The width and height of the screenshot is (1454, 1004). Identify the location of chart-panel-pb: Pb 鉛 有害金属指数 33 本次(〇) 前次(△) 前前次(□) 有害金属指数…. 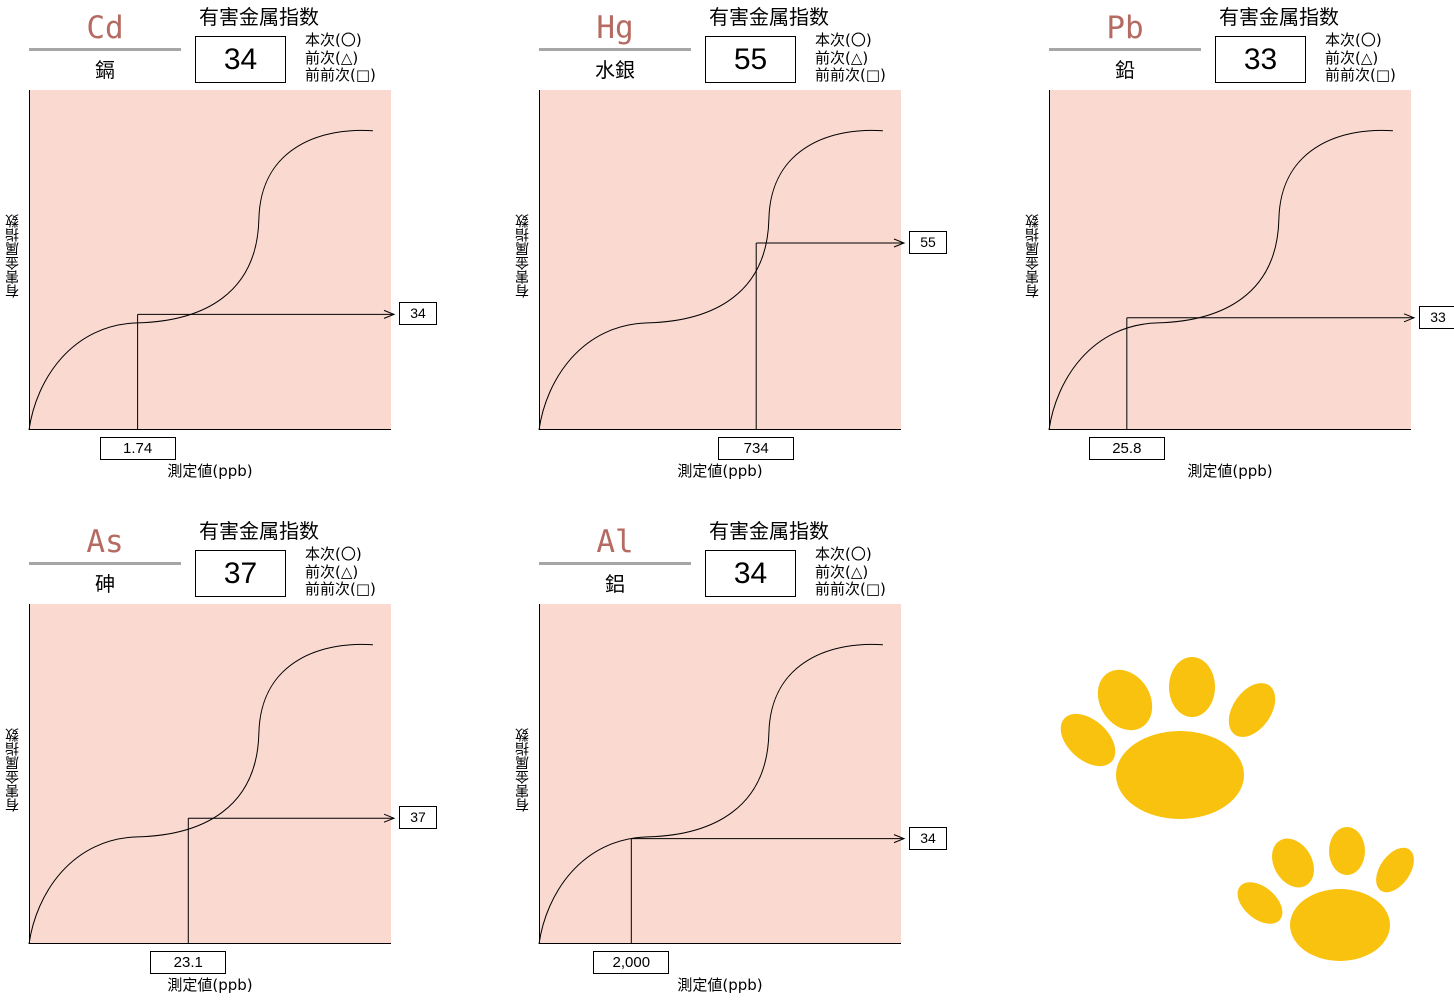
(1251, 245).